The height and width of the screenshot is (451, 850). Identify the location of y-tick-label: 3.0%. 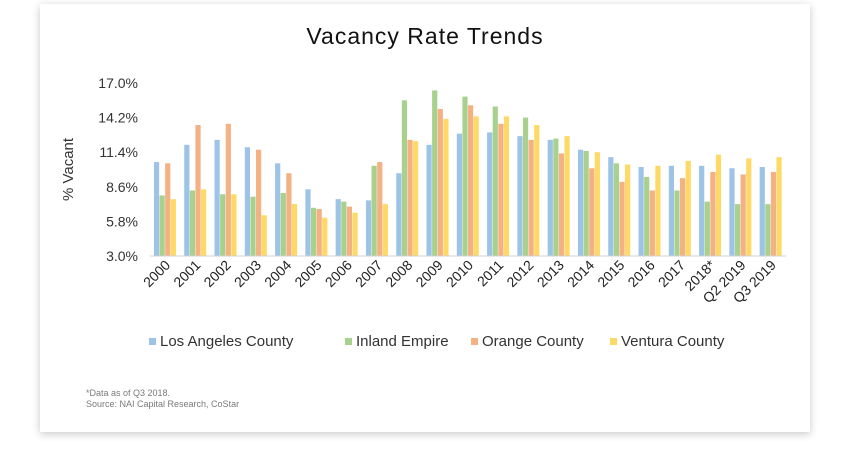
(122, 256).